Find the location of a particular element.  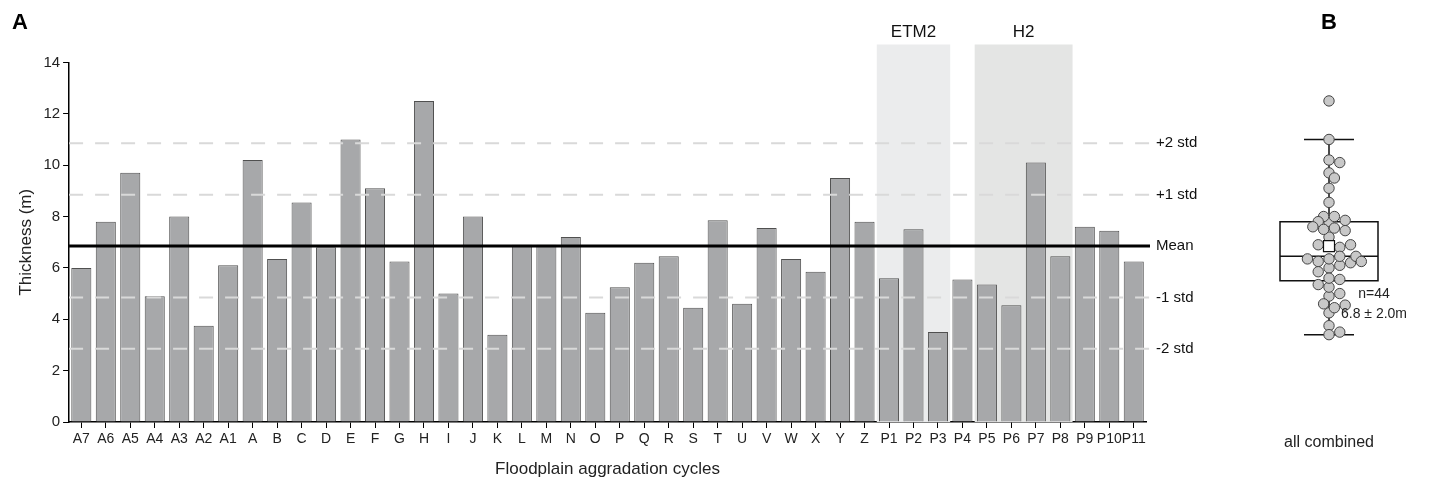

x-tick-label: G is located at coordinates (399, 438).